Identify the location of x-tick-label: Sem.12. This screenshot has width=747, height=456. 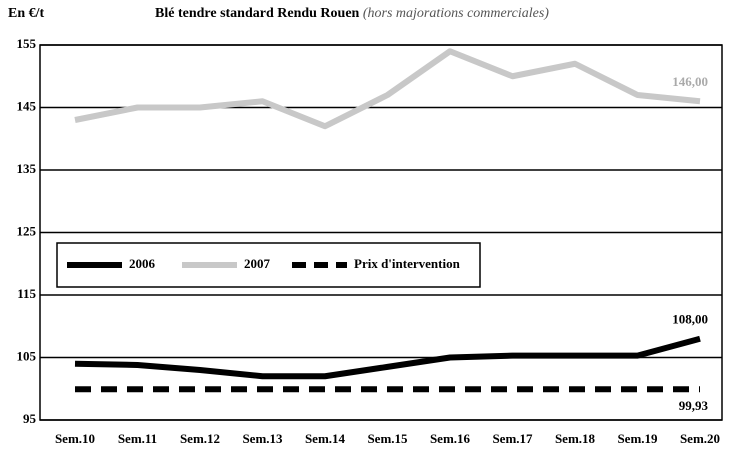
(200, 438).